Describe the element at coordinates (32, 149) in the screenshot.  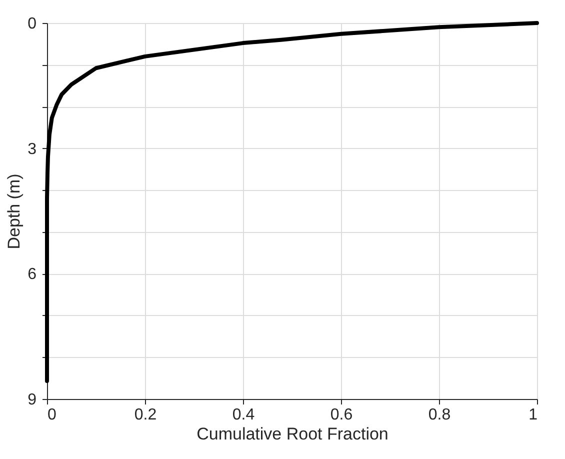
I see `y-tick-label: 3` at that location.